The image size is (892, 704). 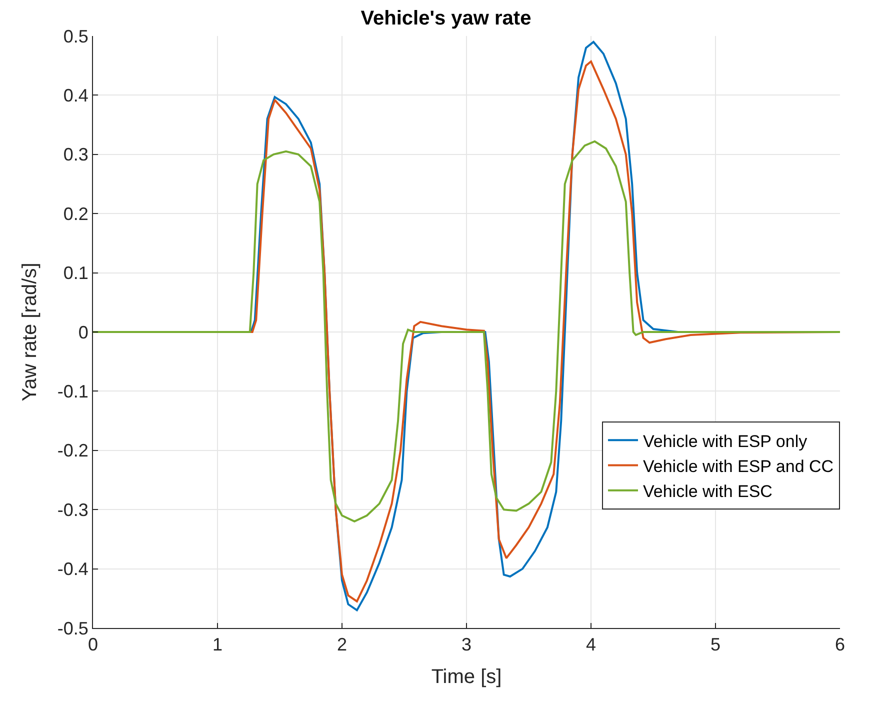 What do you see at coordinates (72, 392) in the screenshot?
I see `y-tick-label: -0.1` at bounding box center [72, 392].